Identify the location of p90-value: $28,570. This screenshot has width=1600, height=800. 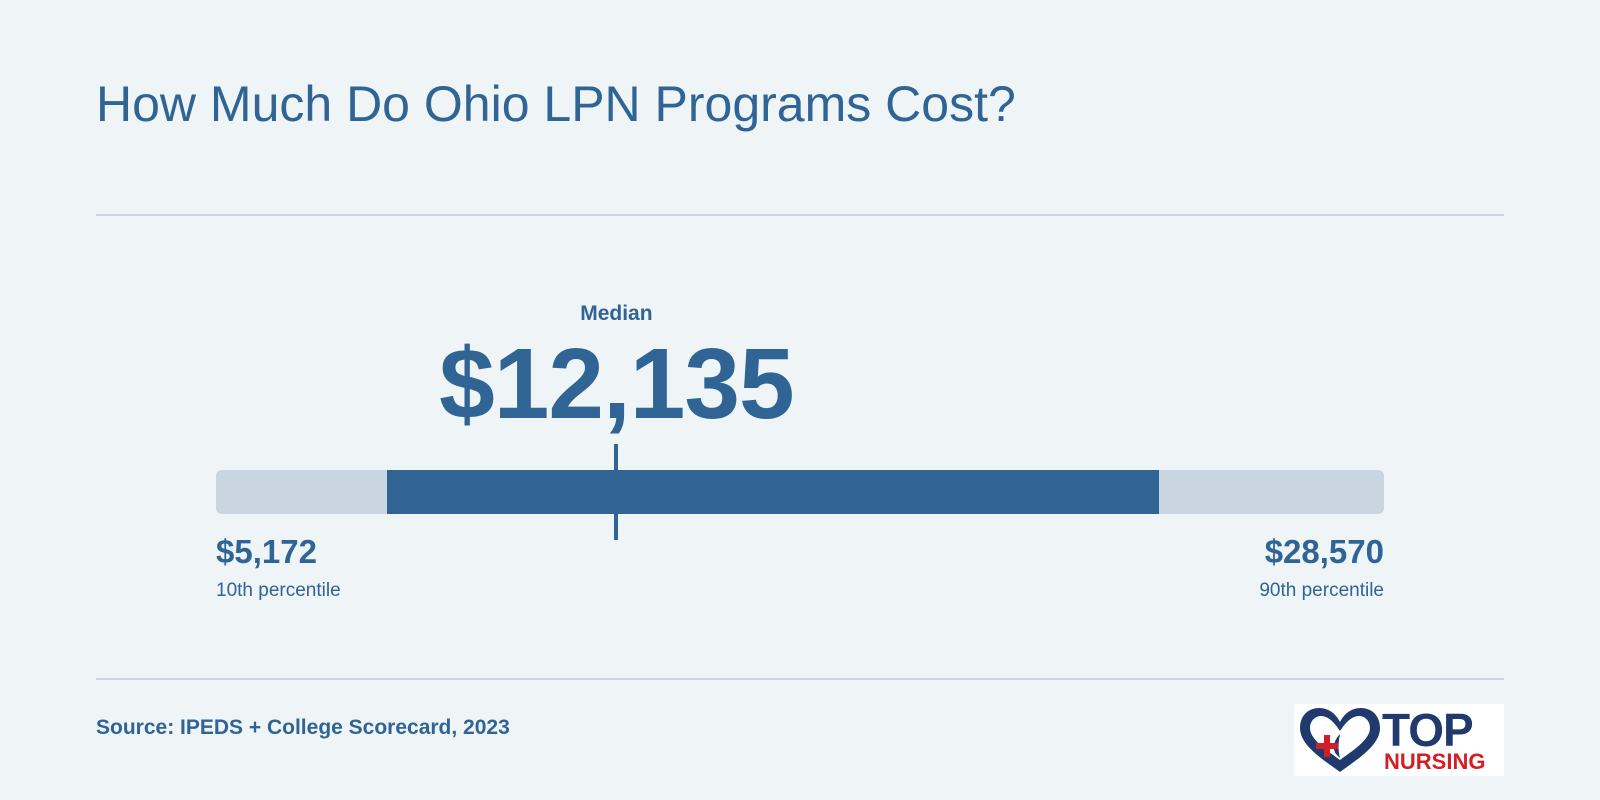
(1324, 551).